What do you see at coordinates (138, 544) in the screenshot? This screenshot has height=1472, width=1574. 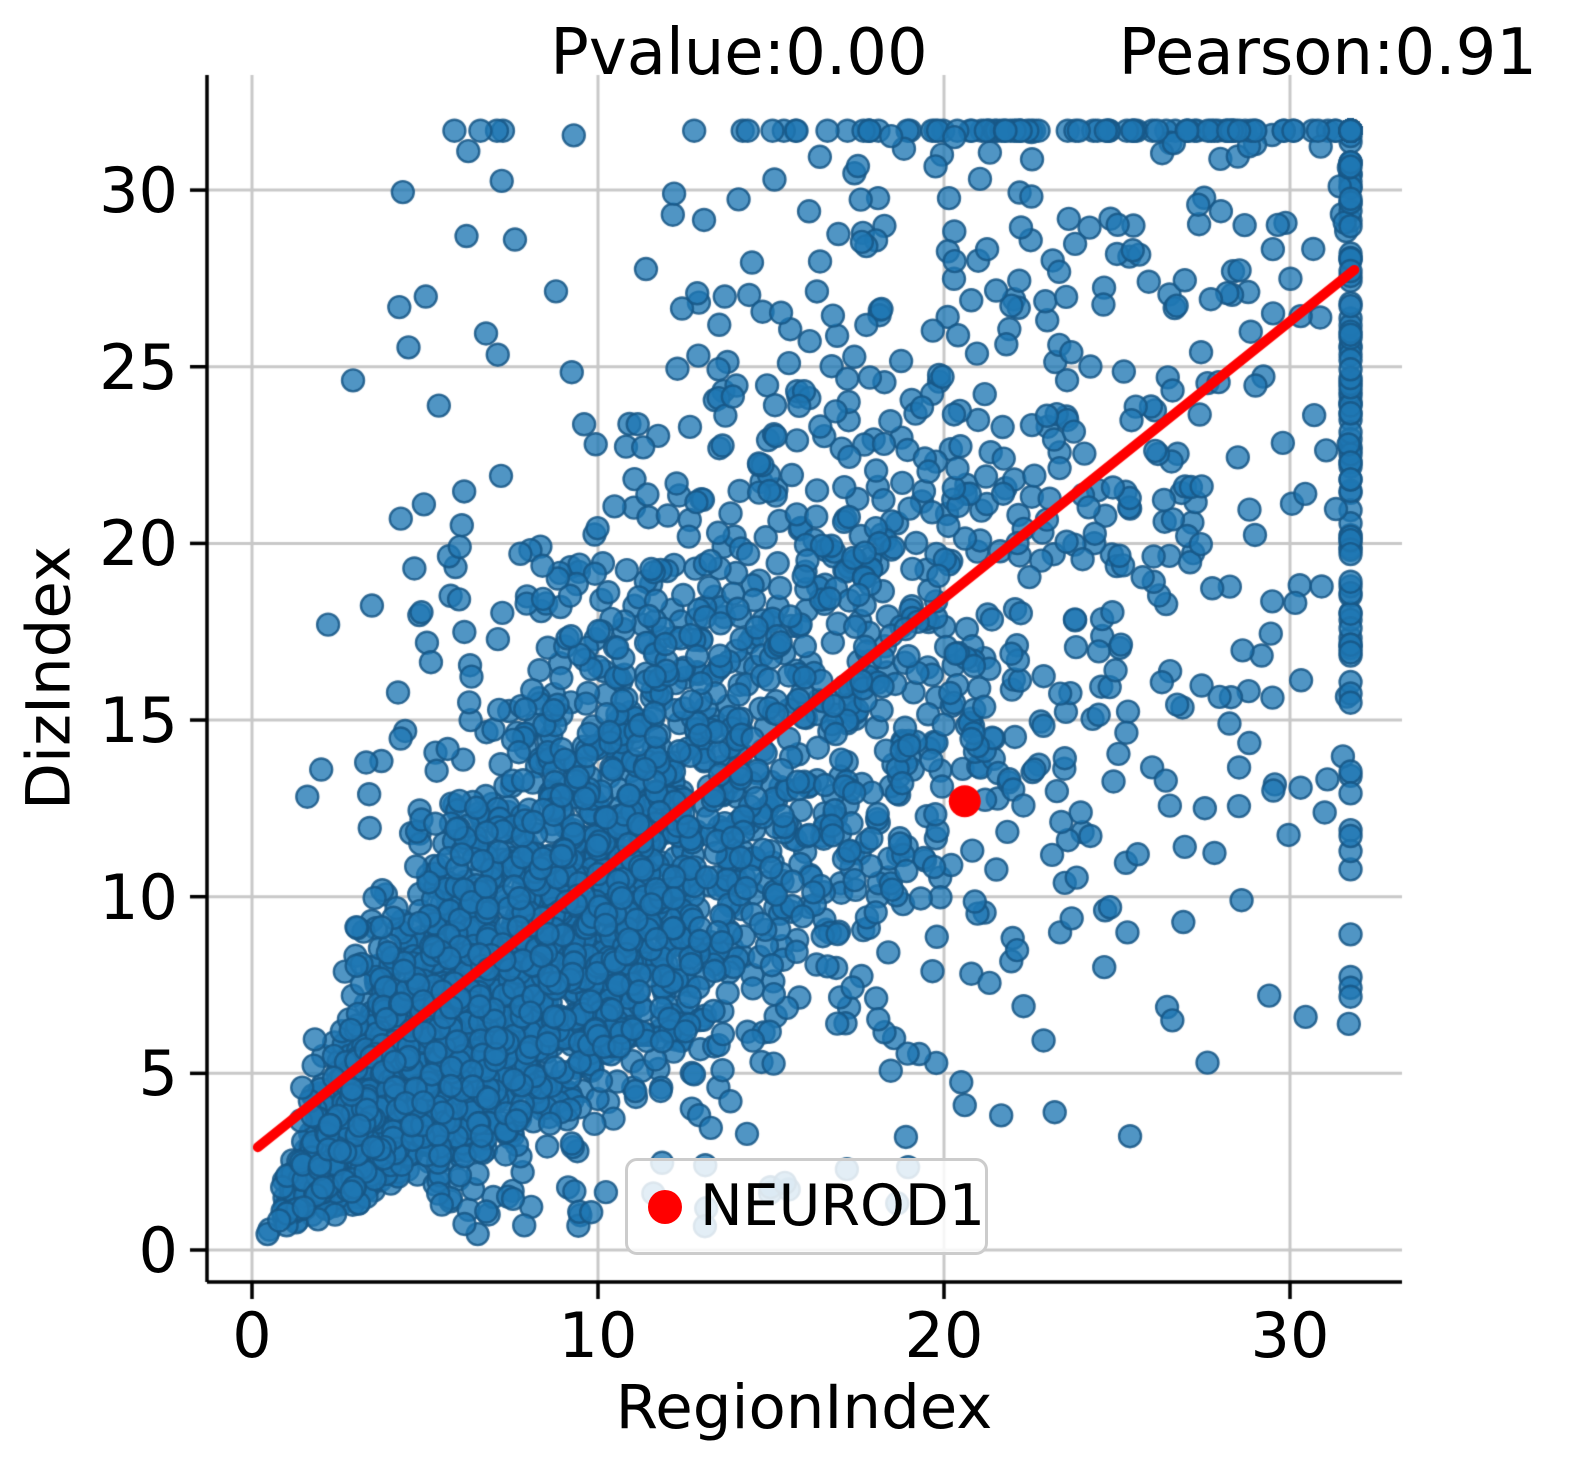 I see `y-tick-label: 20` at bounding box center [138, 544].